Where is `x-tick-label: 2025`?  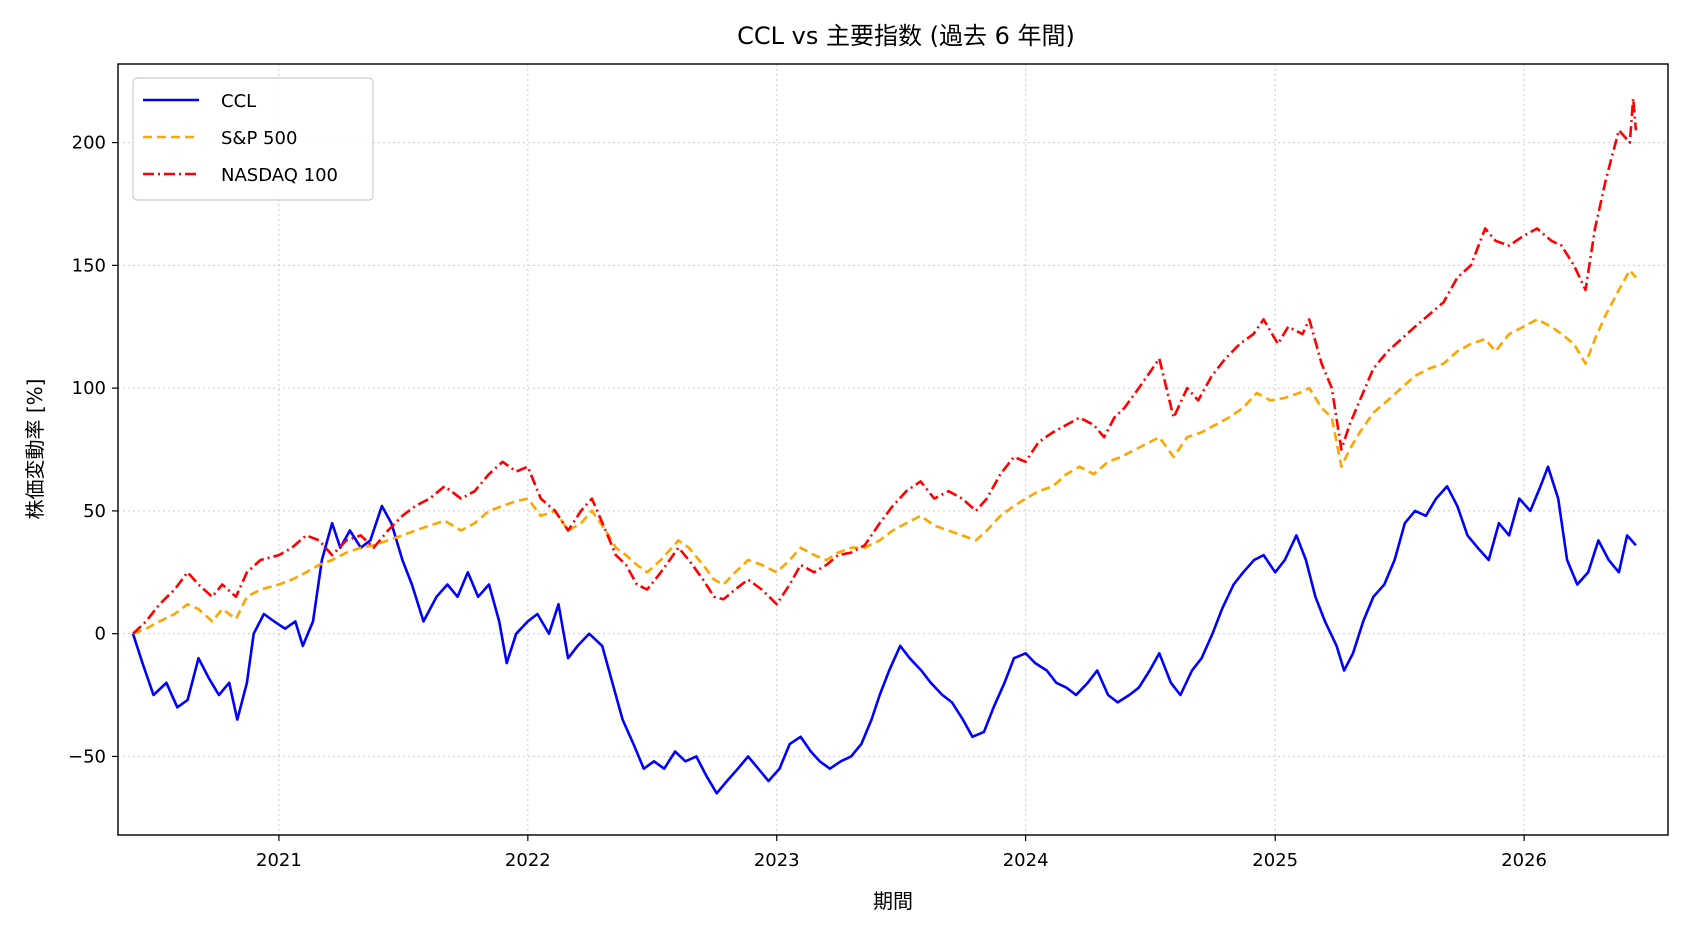
x-tick-label: 2025 is located at coordinates (1275, 860).